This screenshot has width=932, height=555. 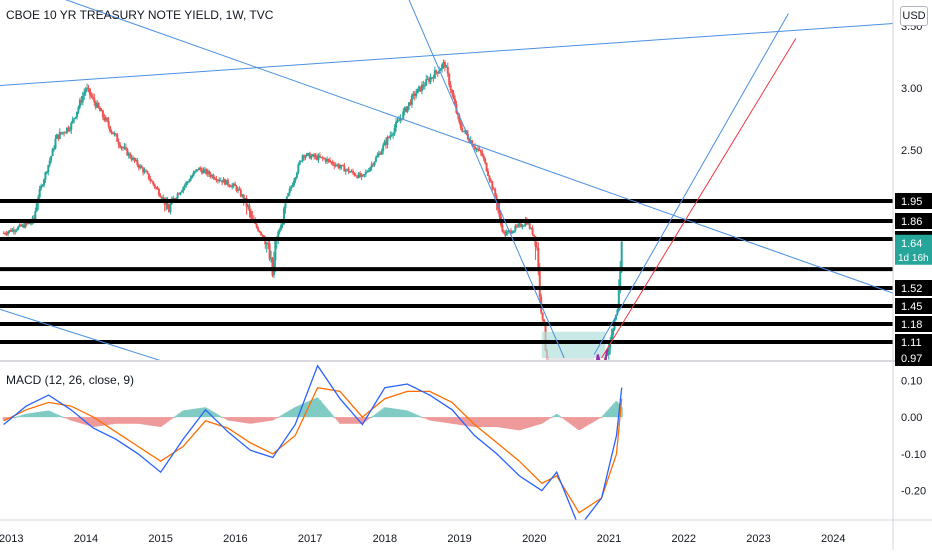 What do you see at coordinates (684, 539) in the screenshot?
I see `time-tick-label: 2022` at bounding box center [684, 539].